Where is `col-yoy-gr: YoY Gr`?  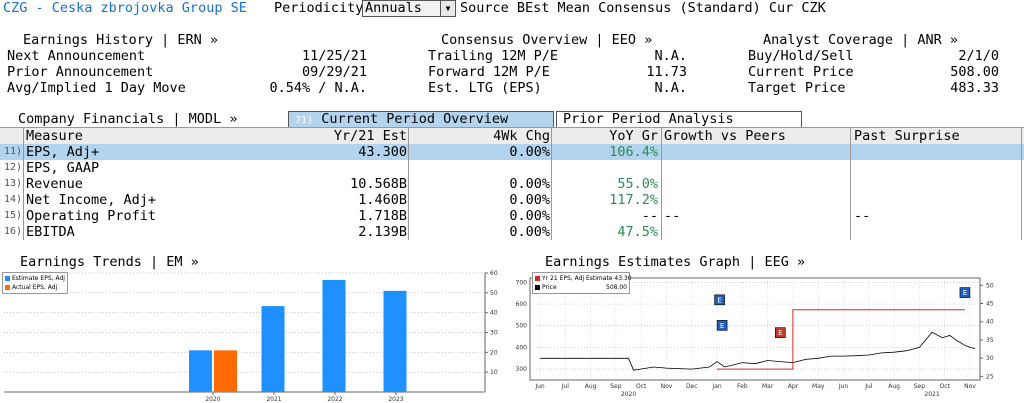 col-yoy-gr: YoY Gr is located at coordinates (633, 136).